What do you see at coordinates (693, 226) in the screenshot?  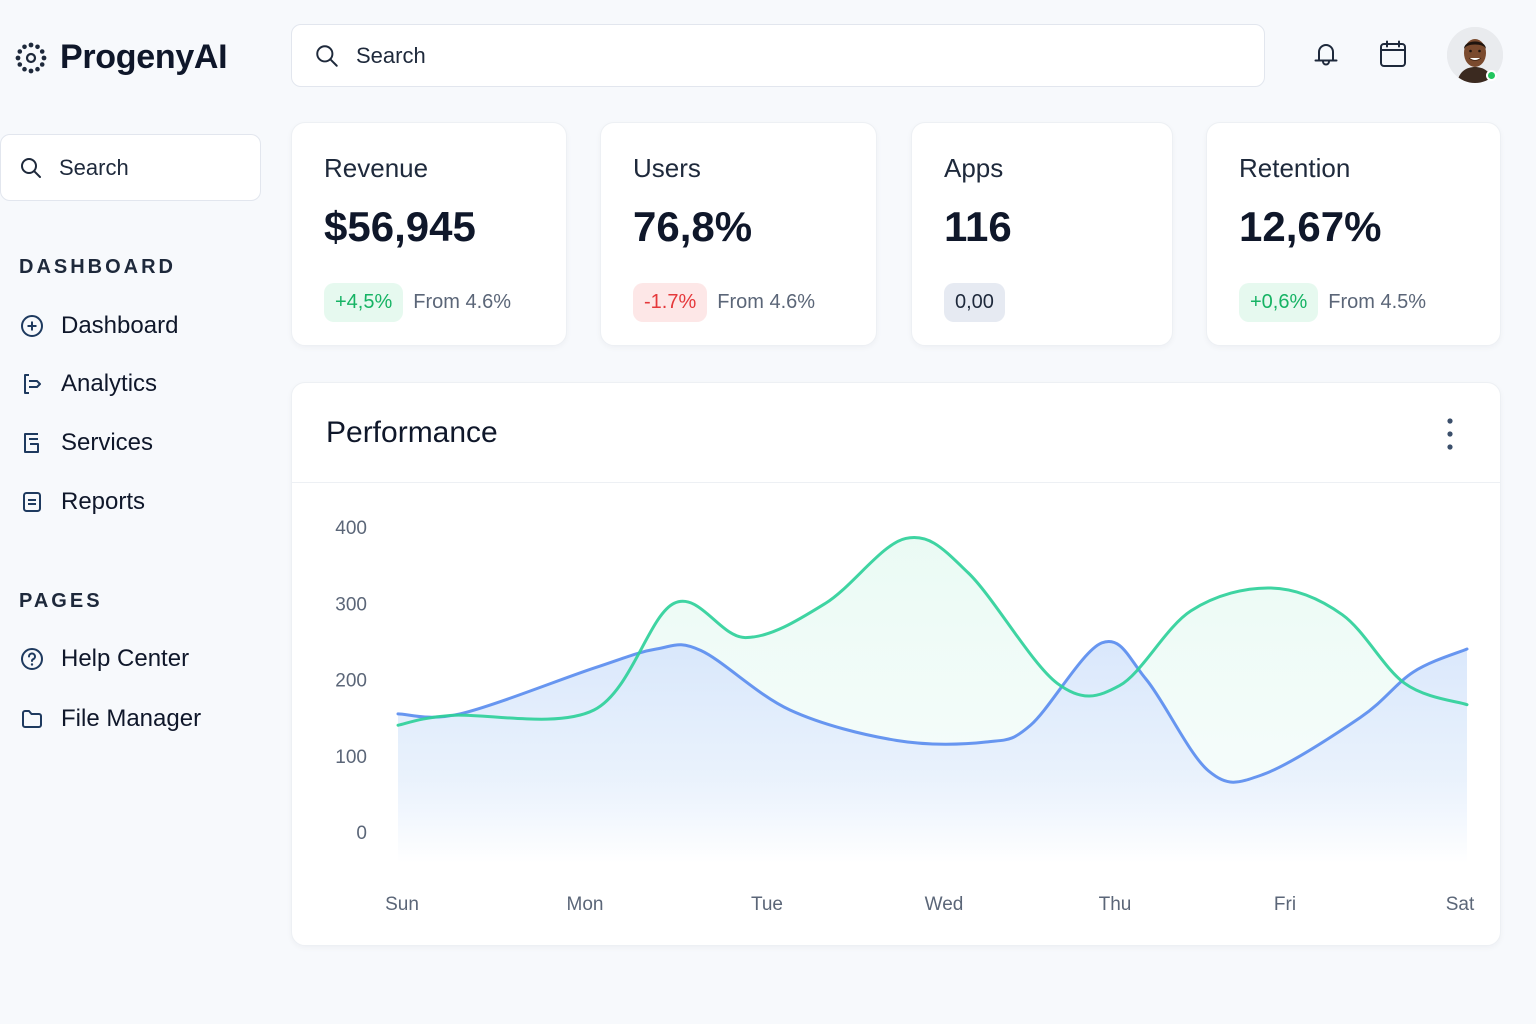 I see `stat-value: 76,8%` at bounding box center [693, 226].